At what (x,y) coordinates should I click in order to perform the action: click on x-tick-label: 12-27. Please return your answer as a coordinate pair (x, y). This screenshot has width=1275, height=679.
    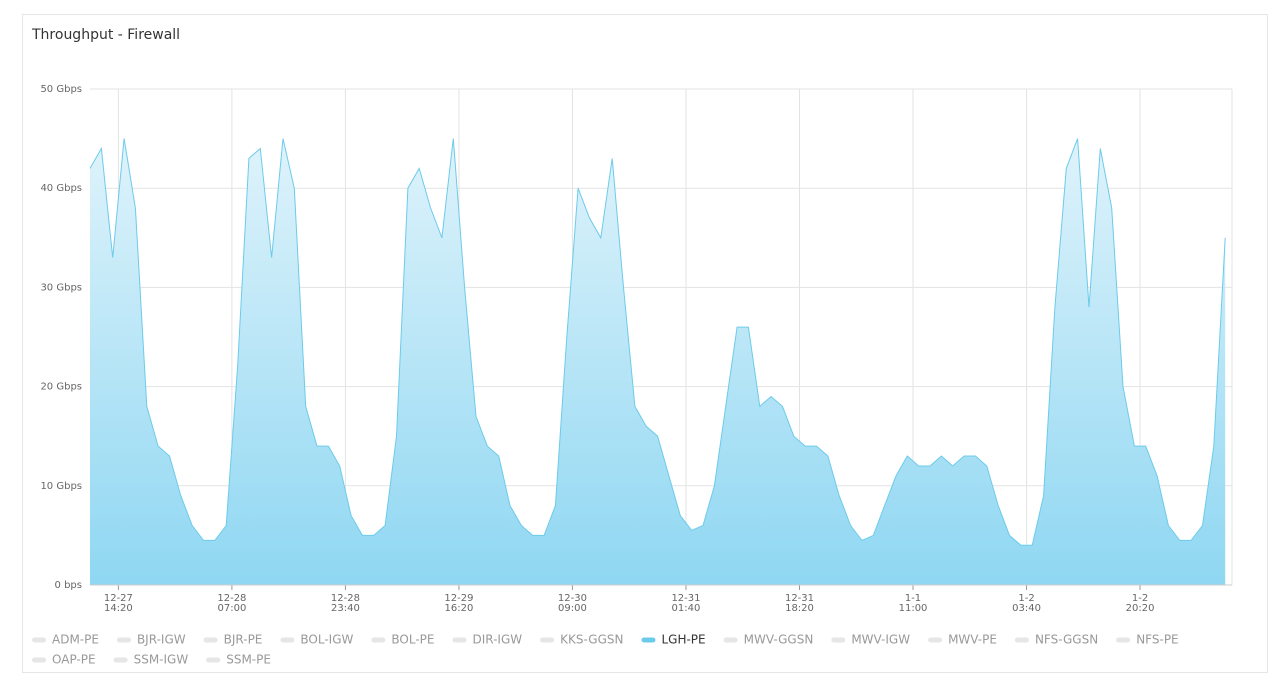
    Looking at the image, I should click on (118, 598).